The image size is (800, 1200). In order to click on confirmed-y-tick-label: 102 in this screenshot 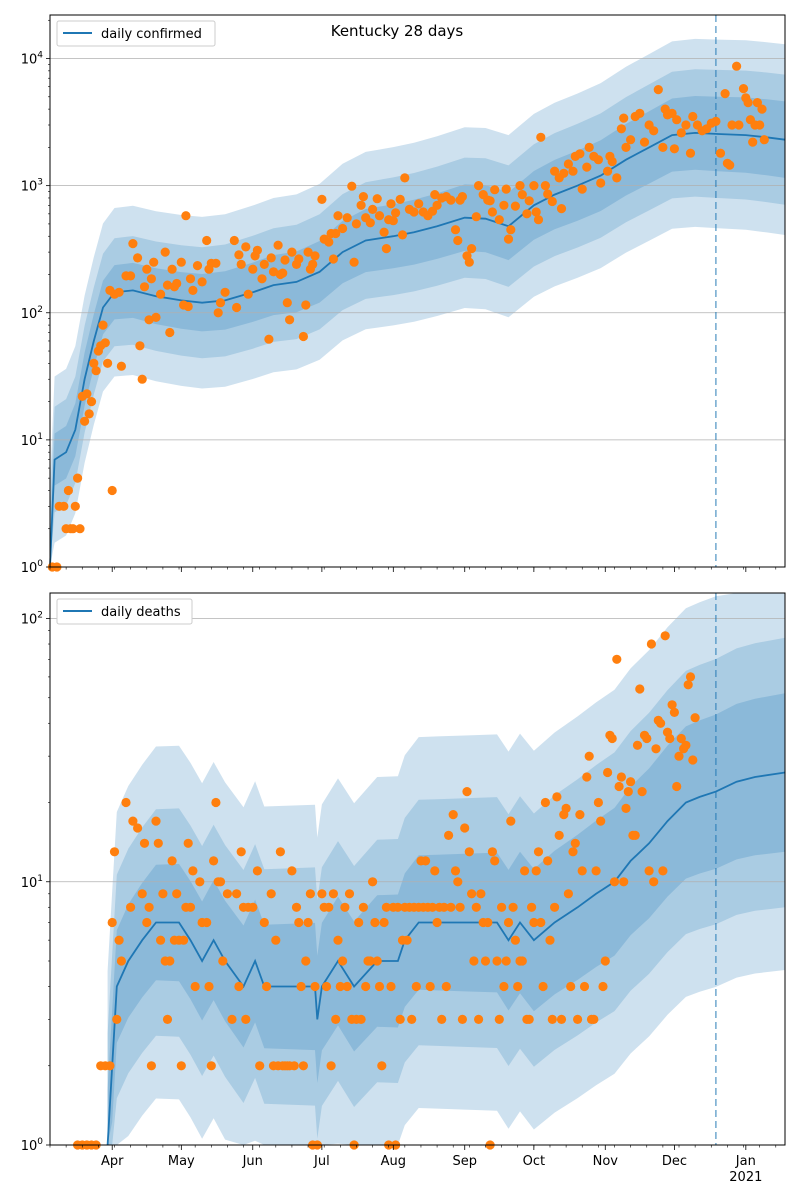, I will do `click(32, 313)`.